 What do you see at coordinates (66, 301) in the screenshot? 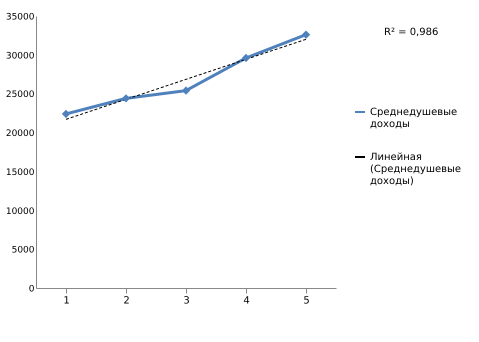
I see `x-tick-label: 1` at bounding box center [66, 301].